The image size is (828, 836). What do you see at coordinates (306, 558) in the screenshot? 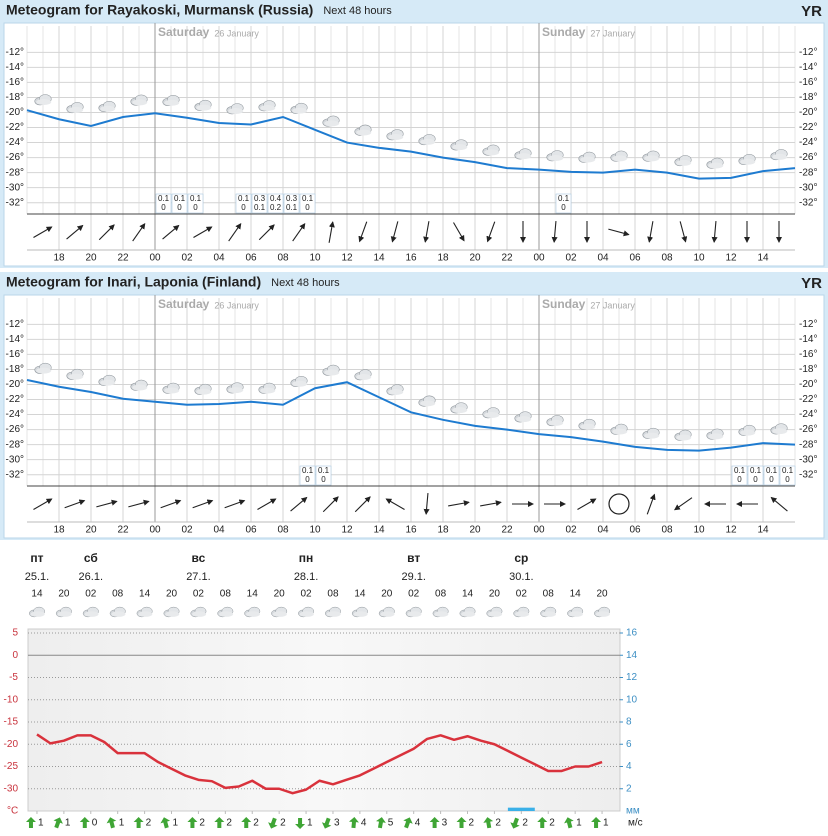
I see `day-name: пн` at bounding box center [306, 558].